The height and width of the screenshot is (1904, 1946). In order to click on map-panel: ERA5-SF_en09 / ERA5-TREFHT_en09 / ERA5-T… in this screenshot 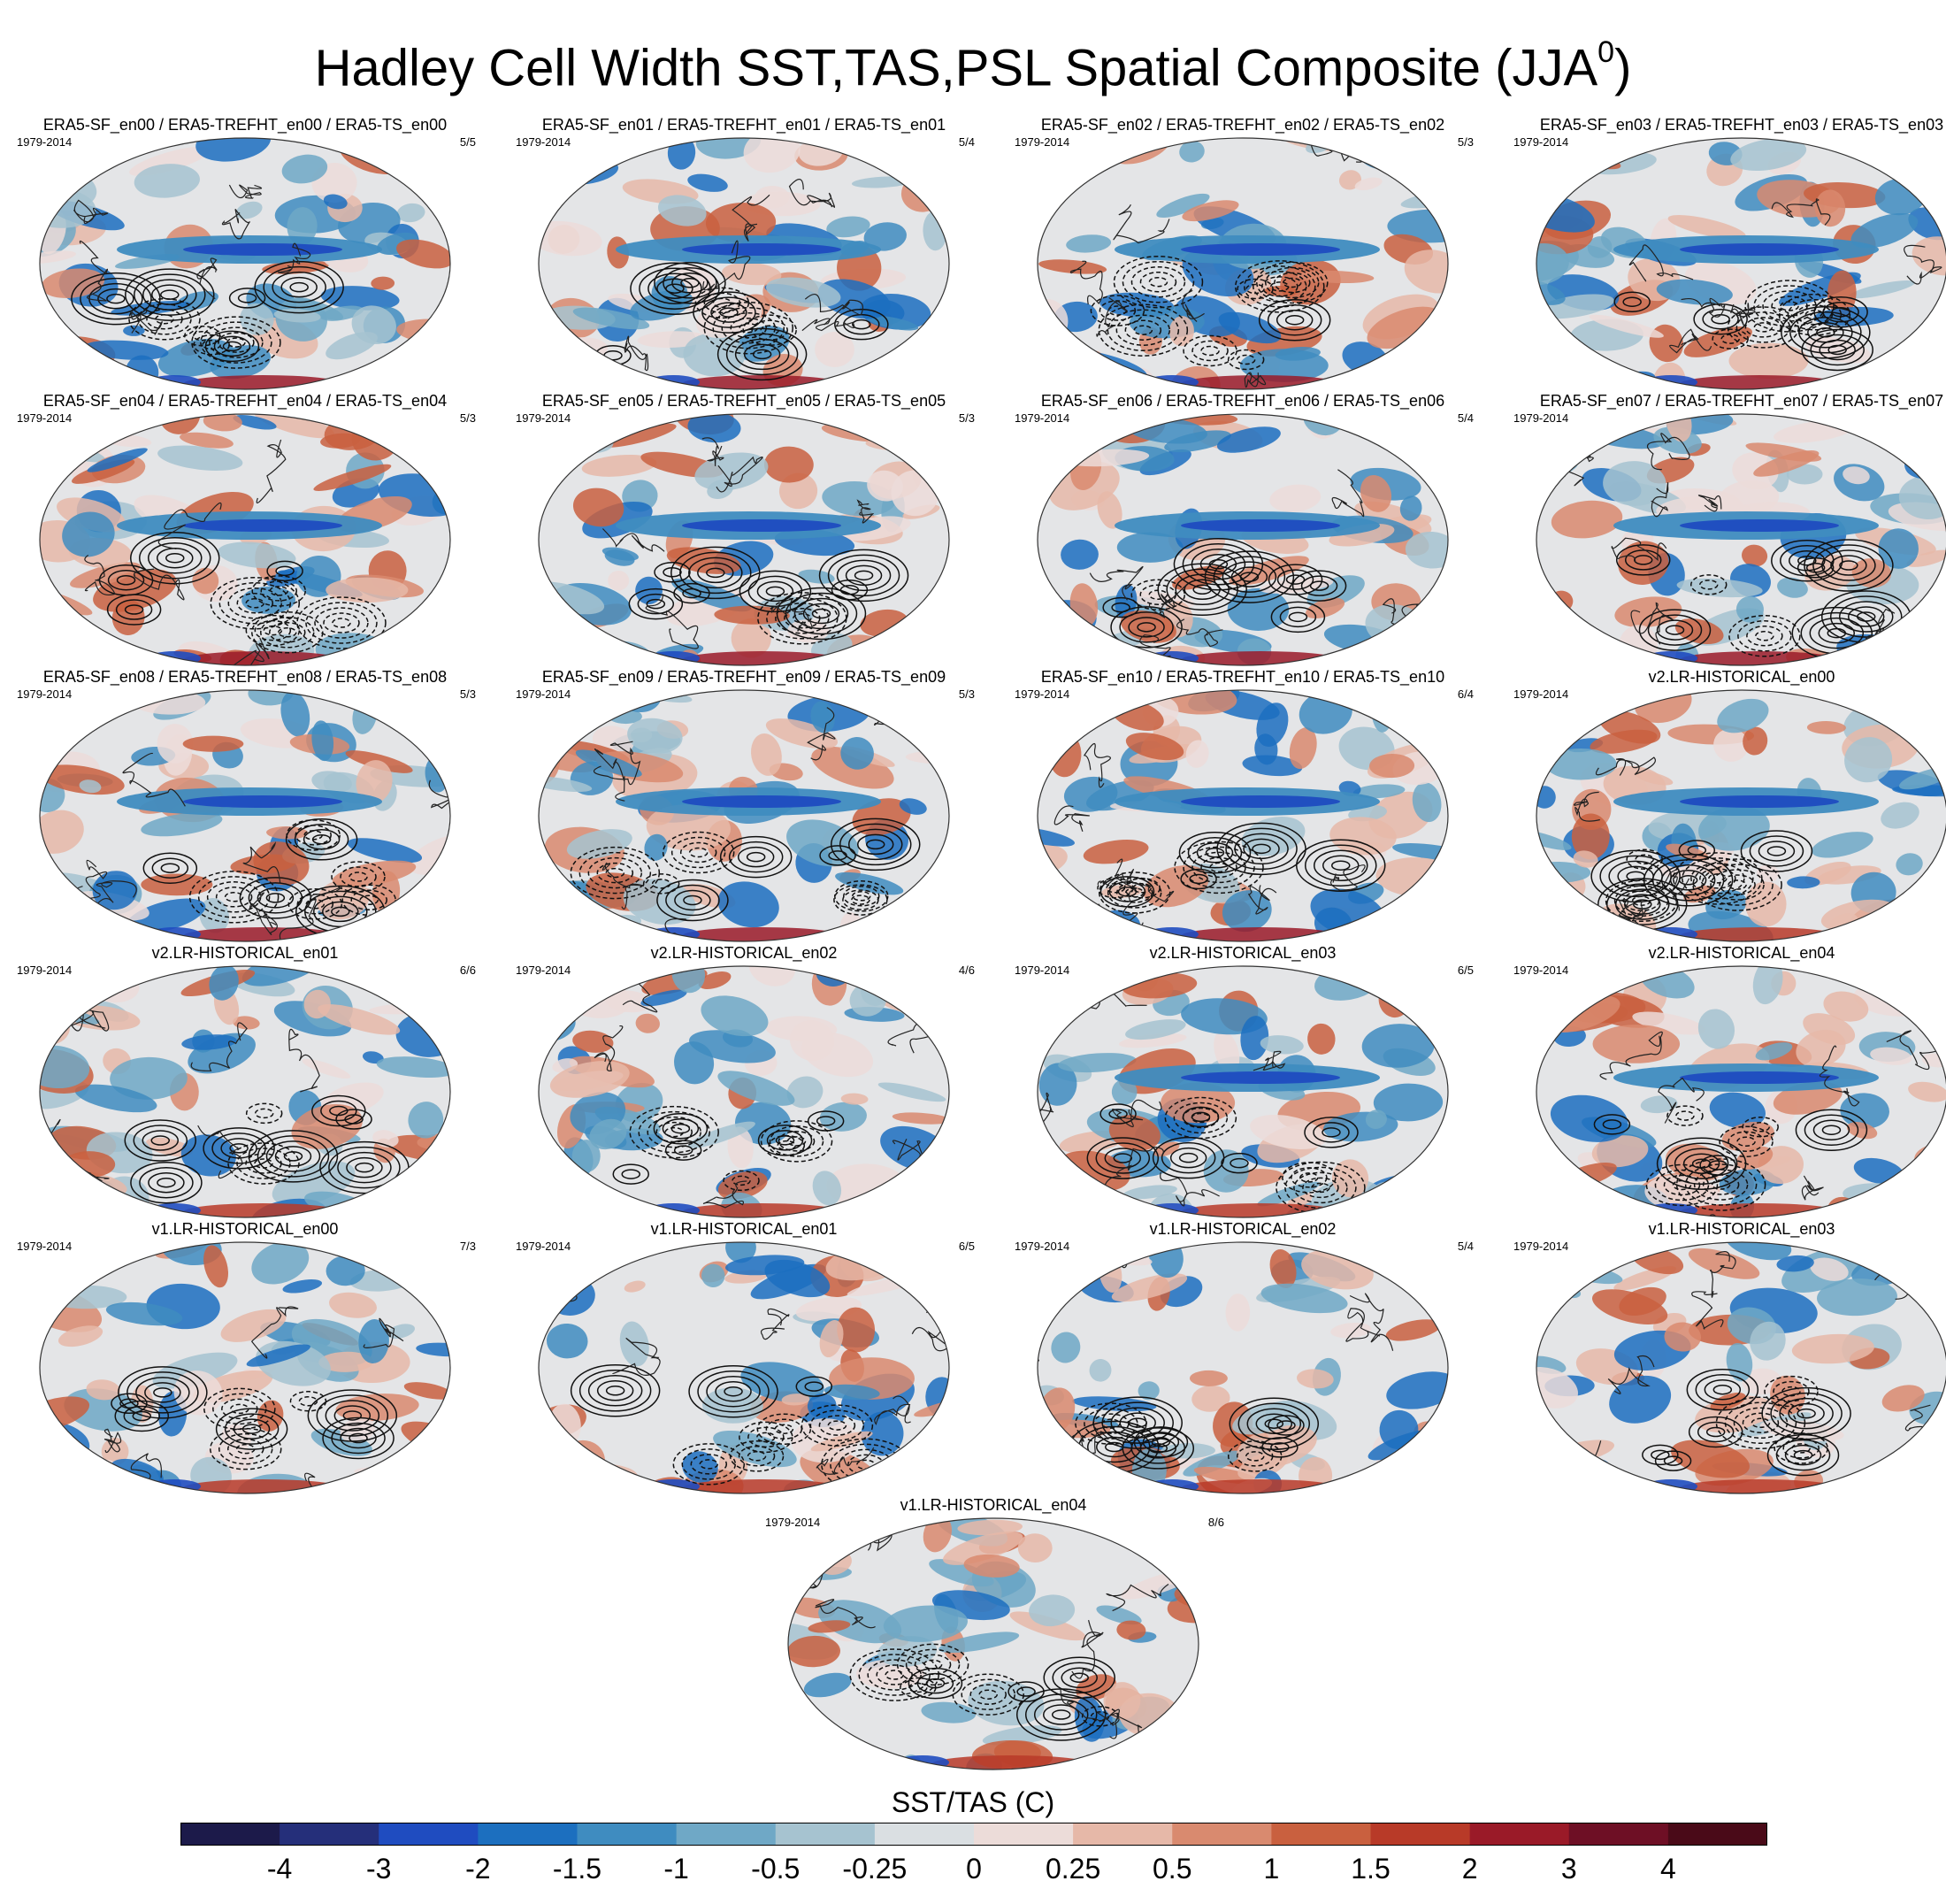, I will do `click(744, 804)`.